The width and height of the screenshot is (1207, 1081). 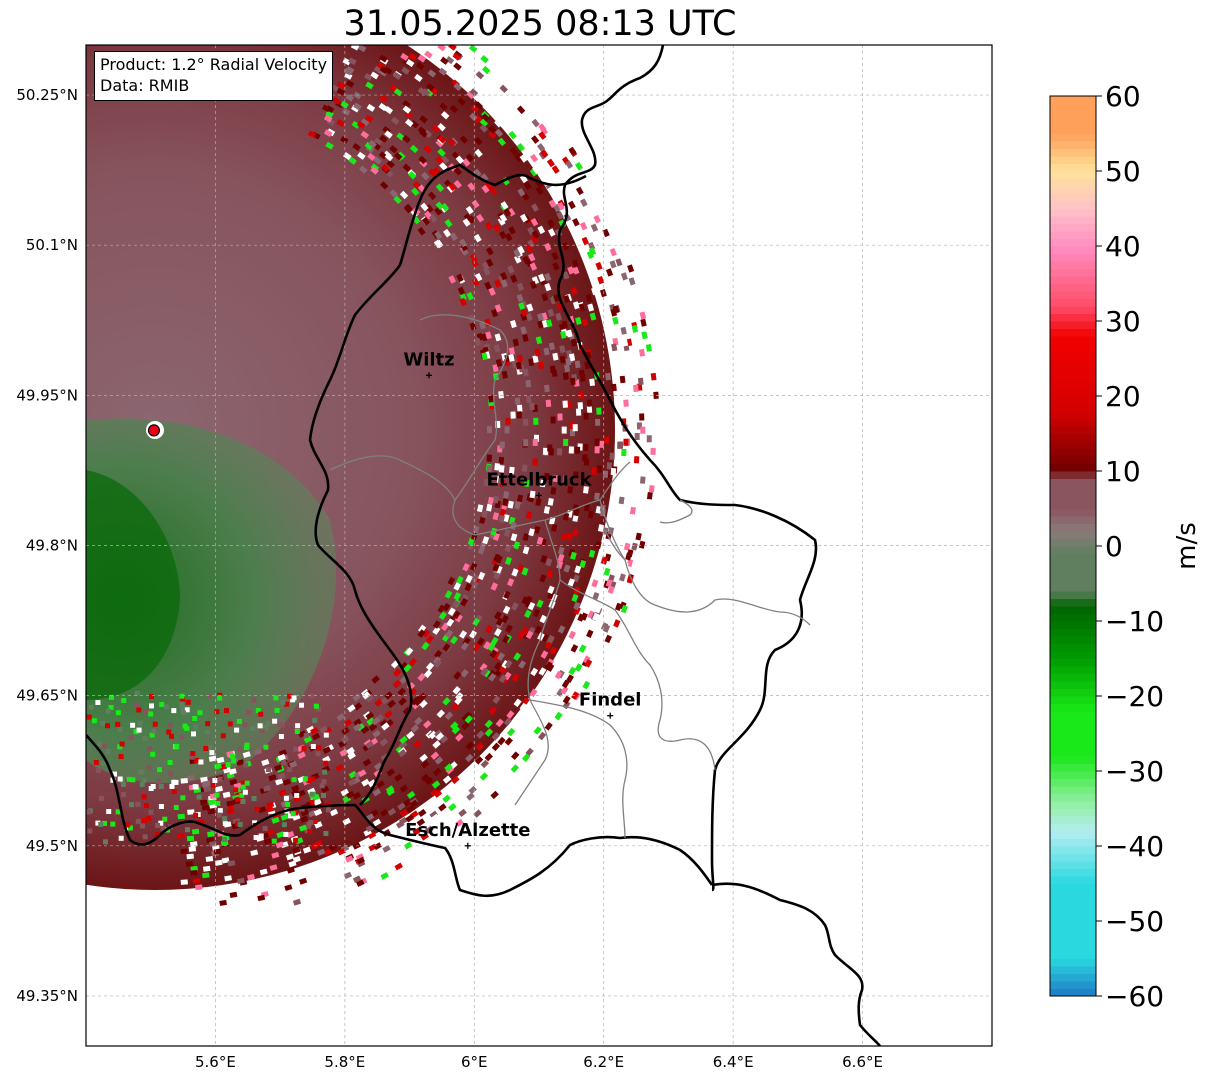 What do you see at coordinates (1134, 996) in the screenshot?
I see `colorbar-tick-label: −60` at bounding box center [1134, 996].